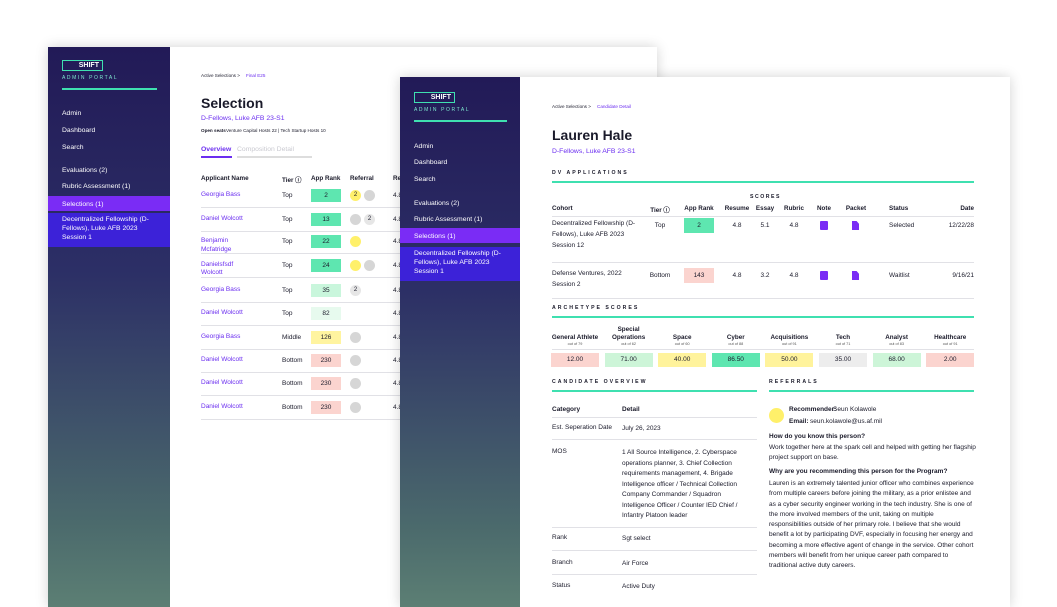 This screenshot has width=1057, height=607. I want to click on detail: Sgt select, so click(636, 538).